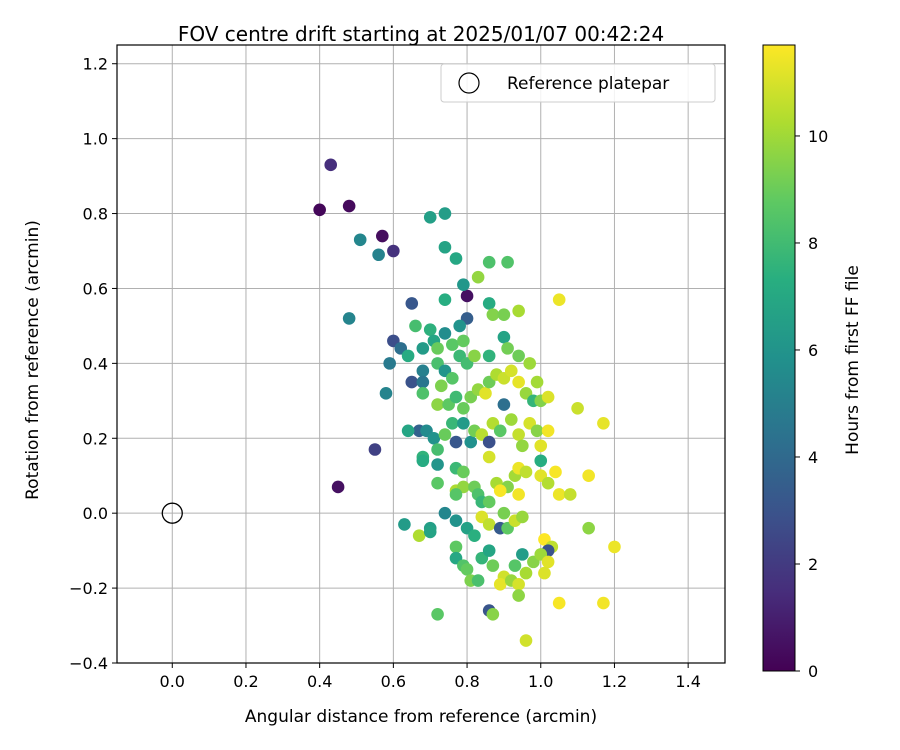 This screenshot has width=900, height=750. Describe the element at coordinates (33, 360) in the screenshot. I see `y-axis-label: Rotation from reference (arcmin)` at that location.